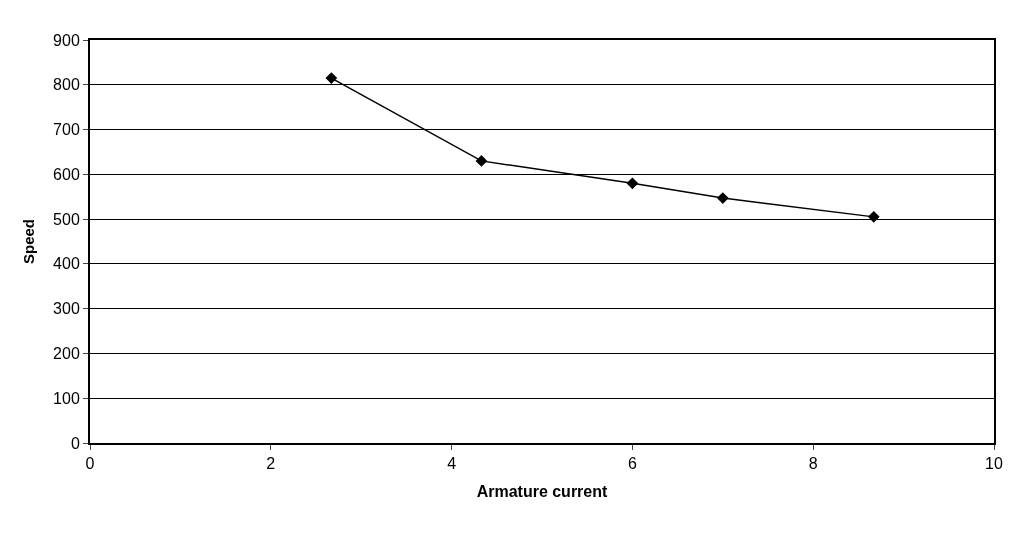 The width and height of the screenshot is (1024, 533). I want to click on y-tick-label: 600, so click(66, 174).